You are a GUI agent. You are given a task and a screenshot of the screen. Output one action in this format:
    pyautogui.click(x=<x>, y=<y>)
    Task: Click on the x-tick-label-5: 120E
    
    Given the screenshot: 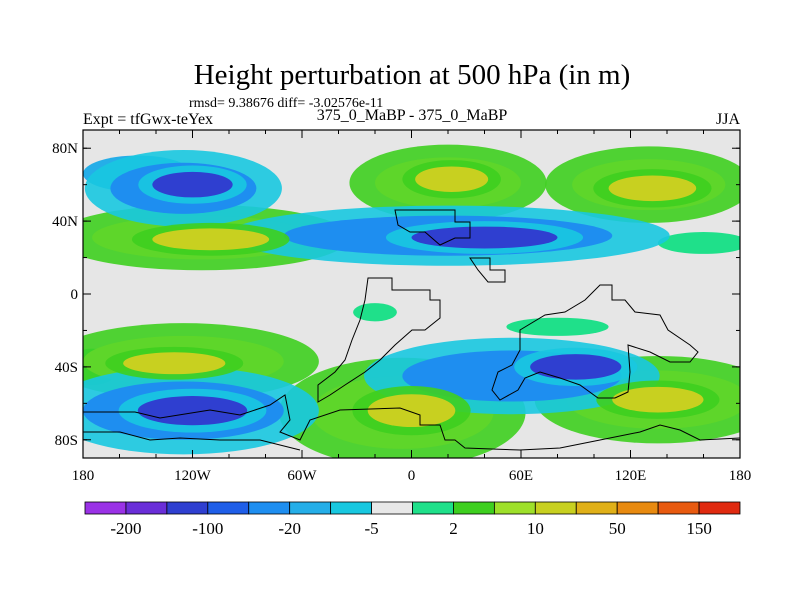 What is the action you would take?
    pyautogui.click(x=631, y=476)
    